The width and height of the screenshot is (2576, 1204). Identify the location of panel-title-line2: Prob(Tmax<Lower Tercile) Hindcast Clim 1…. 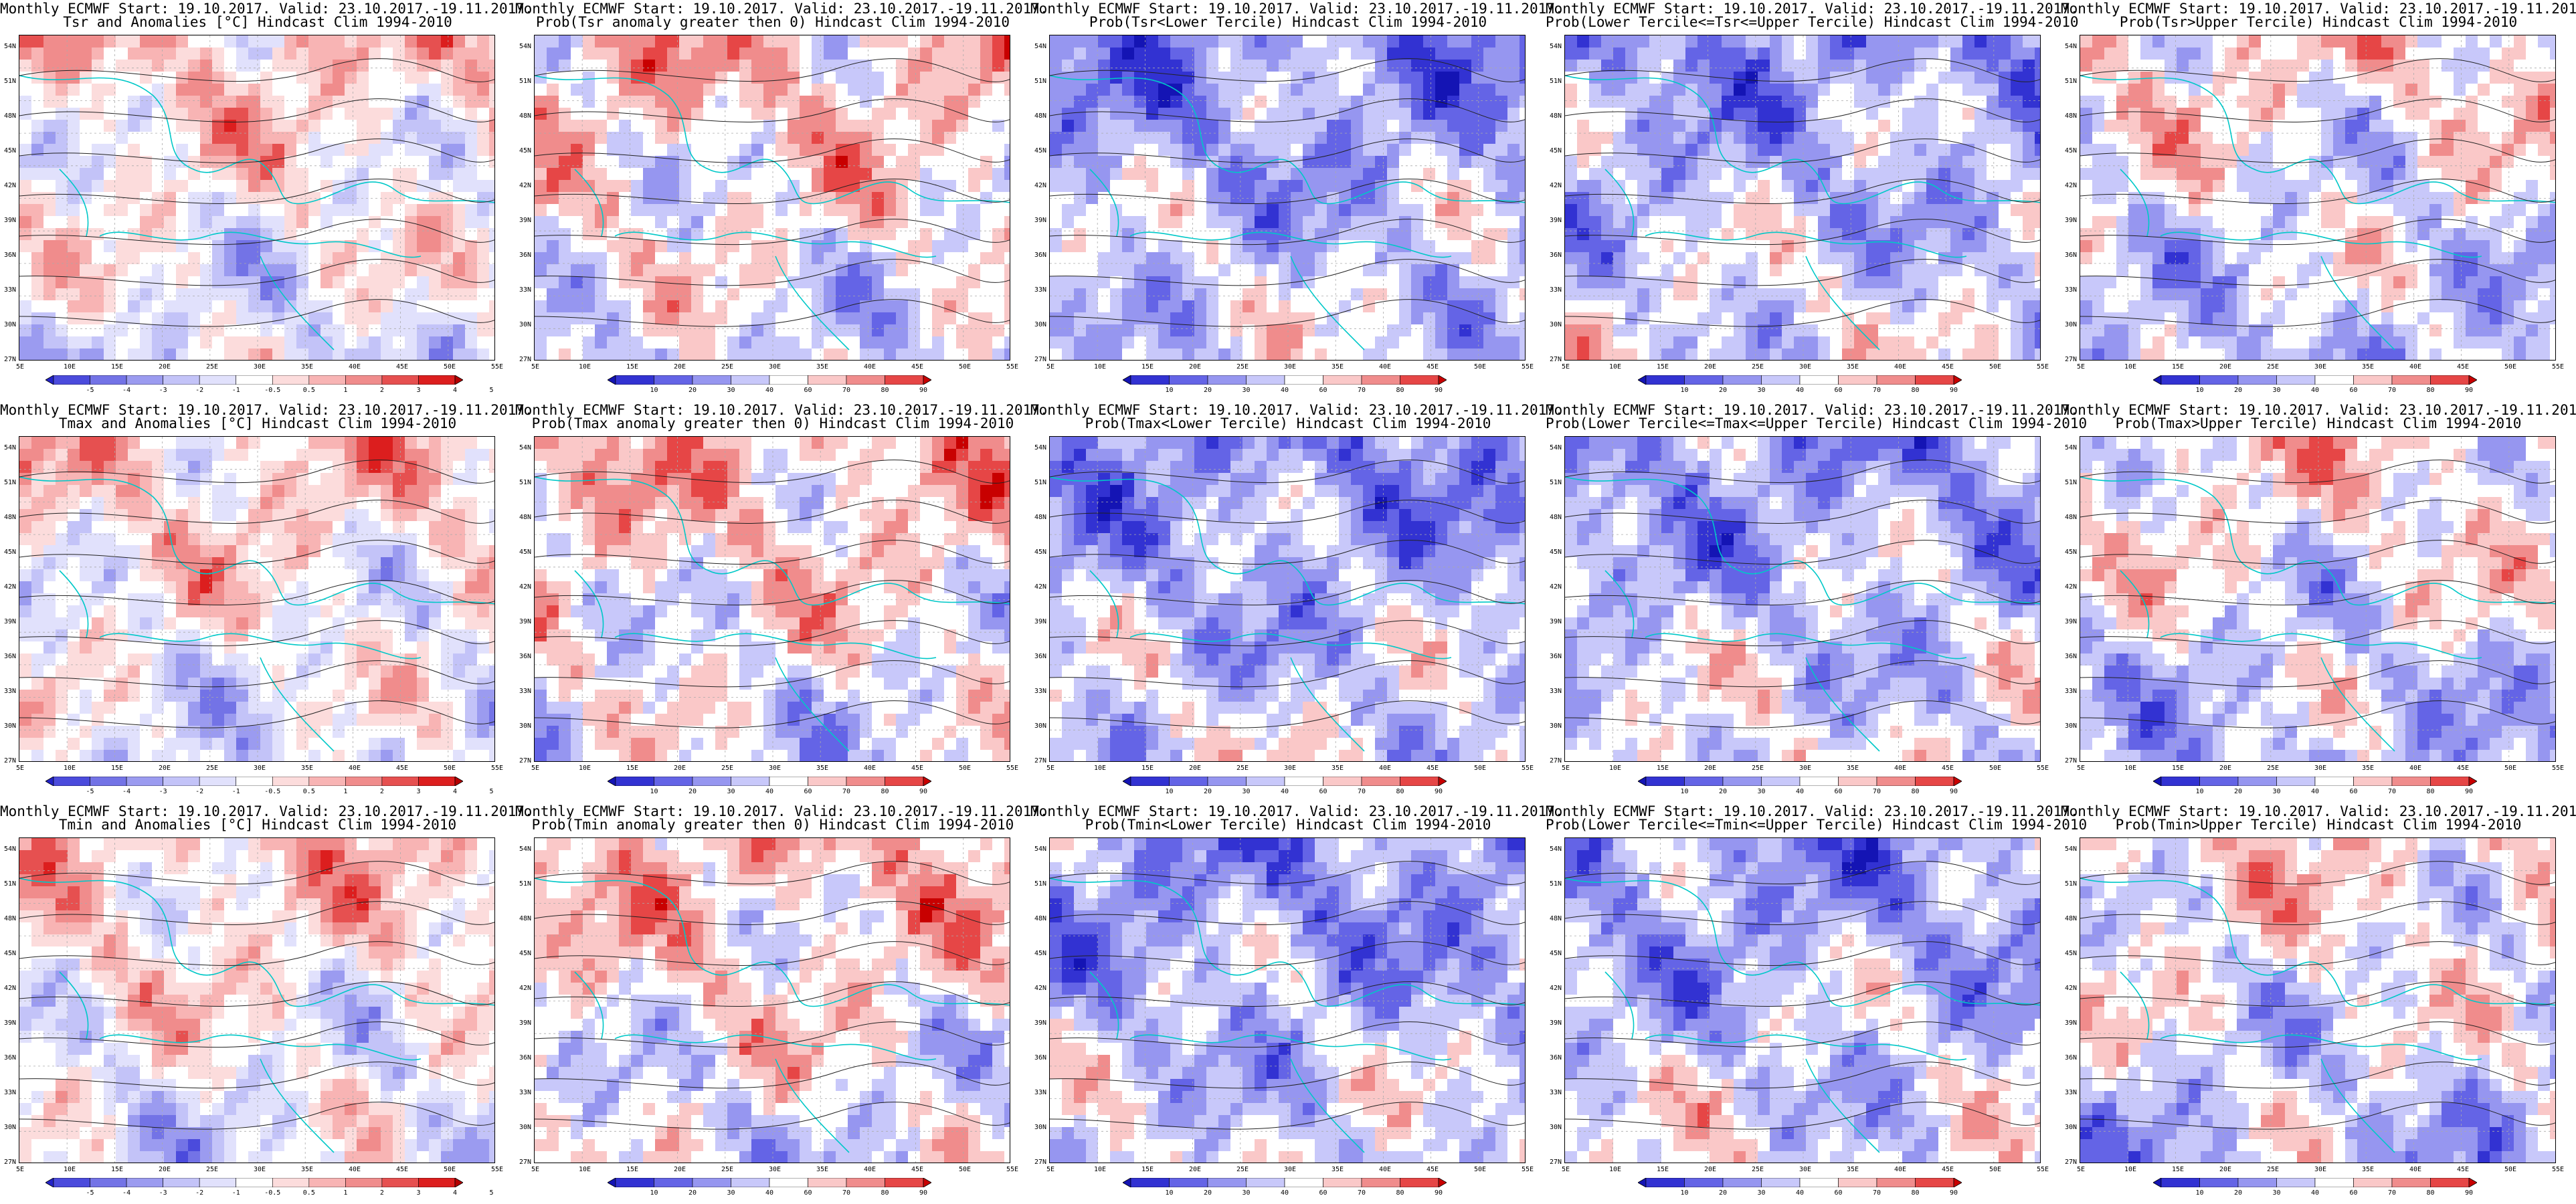
(1288, 423).